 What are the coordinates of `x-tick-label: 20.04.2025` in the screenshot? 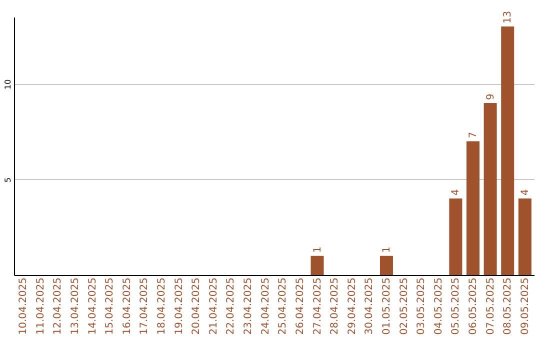 It's located at (196, 306).